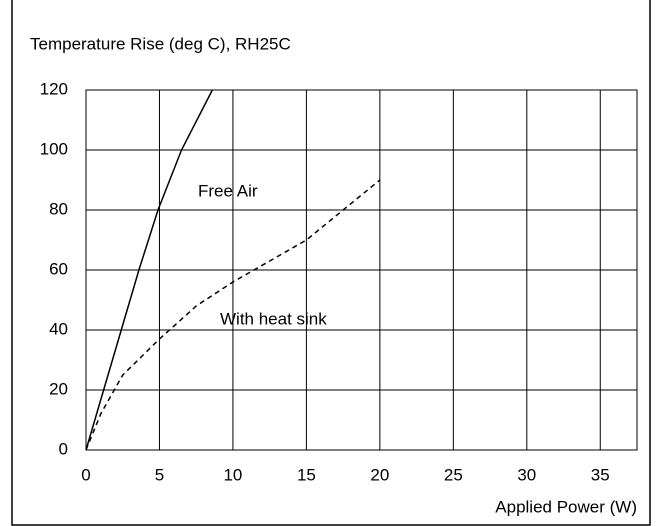  Describe the element at coordinates (379, 474) in the screenshot. I see `x-tick-label: 20` at that location.